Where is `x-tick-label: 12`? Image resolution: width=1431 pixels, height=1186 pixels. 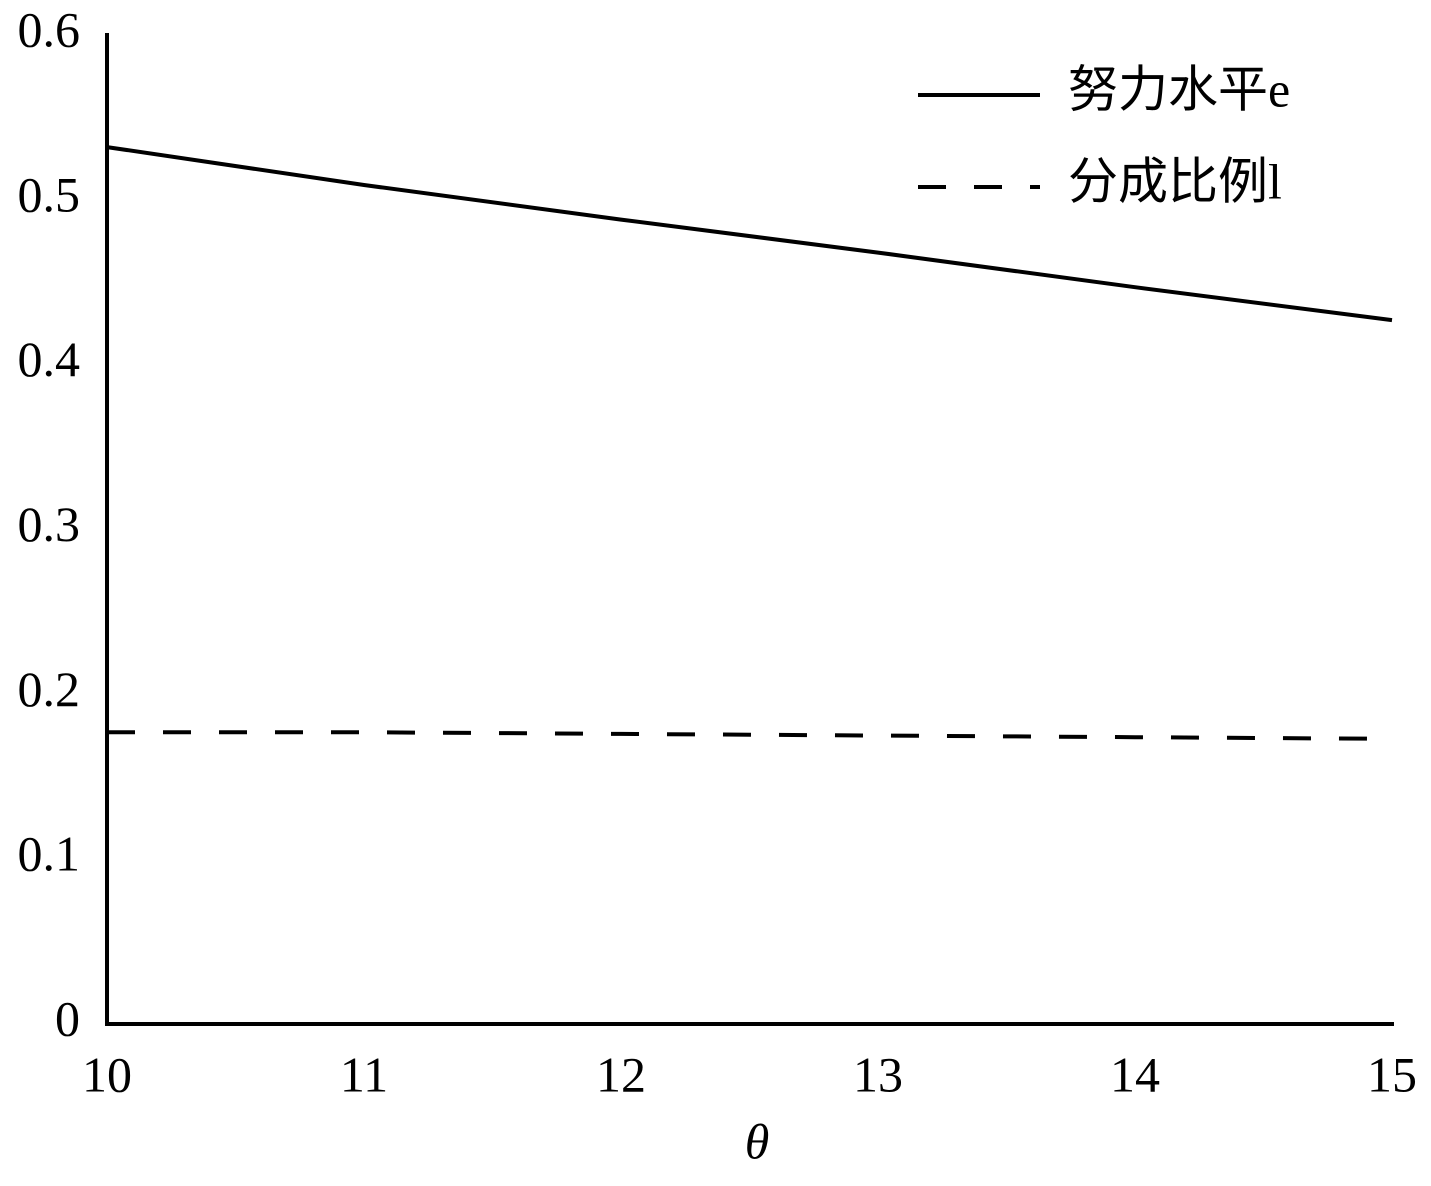 x-tick-label: 12 is located at coordinates (621, 1074).